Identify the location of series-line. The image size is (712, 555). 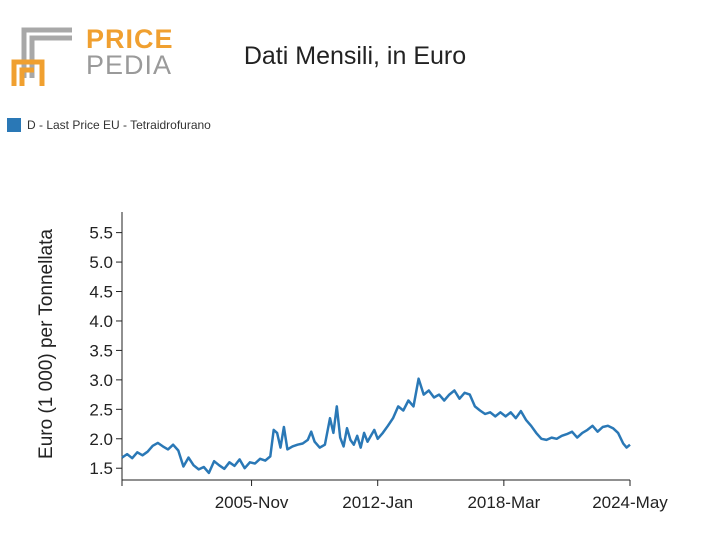
(376, 426).